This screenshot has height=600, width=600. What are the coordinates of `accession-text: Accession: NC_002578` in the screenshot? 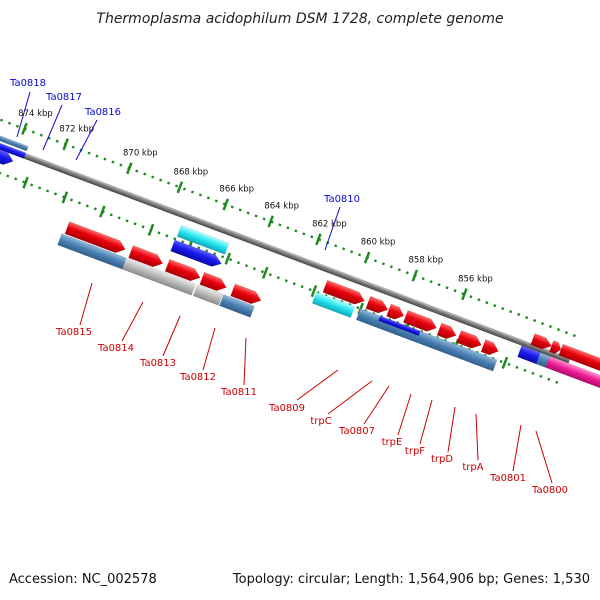 It's located at (83, 579).